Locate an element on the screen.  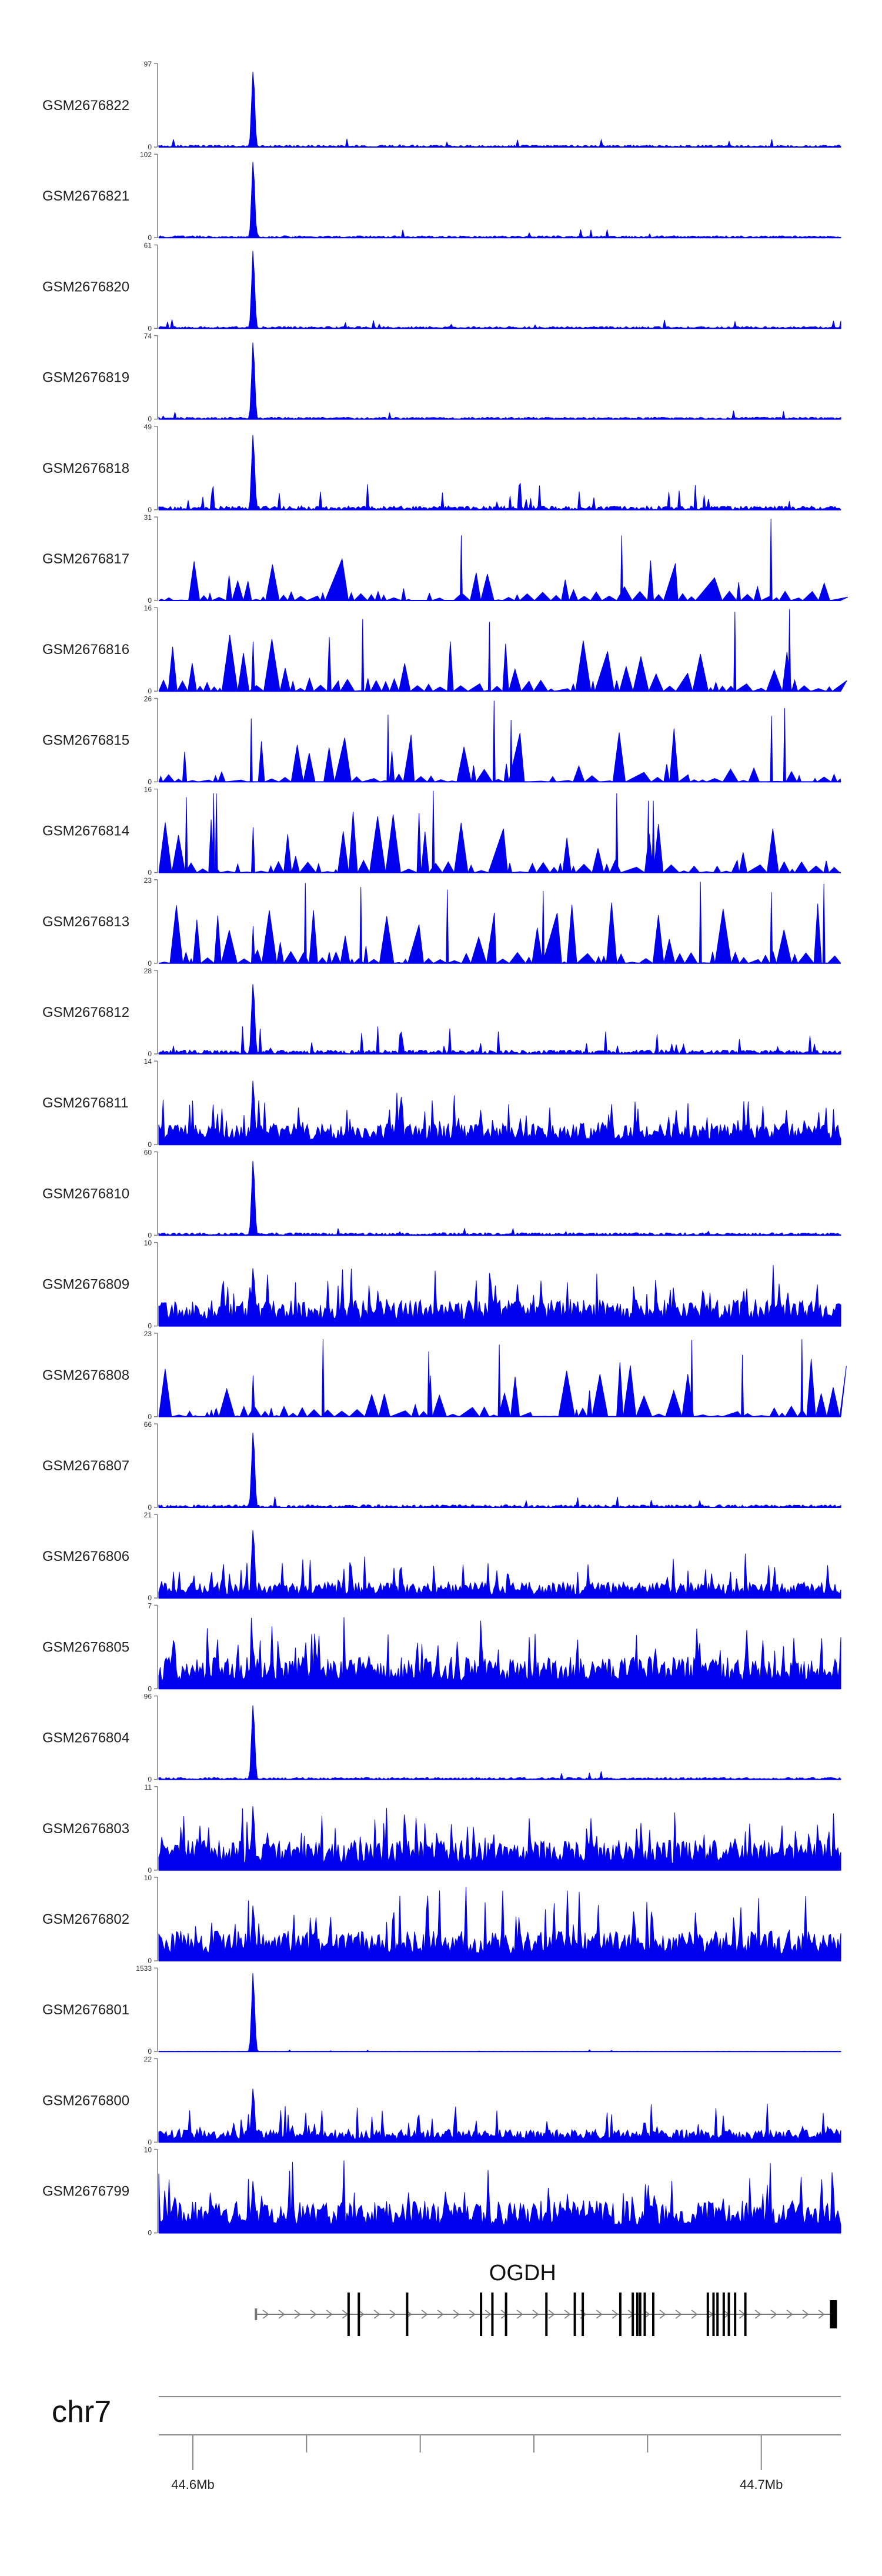
y-axis-max-label: 61 is located at coordinates (148, 245).